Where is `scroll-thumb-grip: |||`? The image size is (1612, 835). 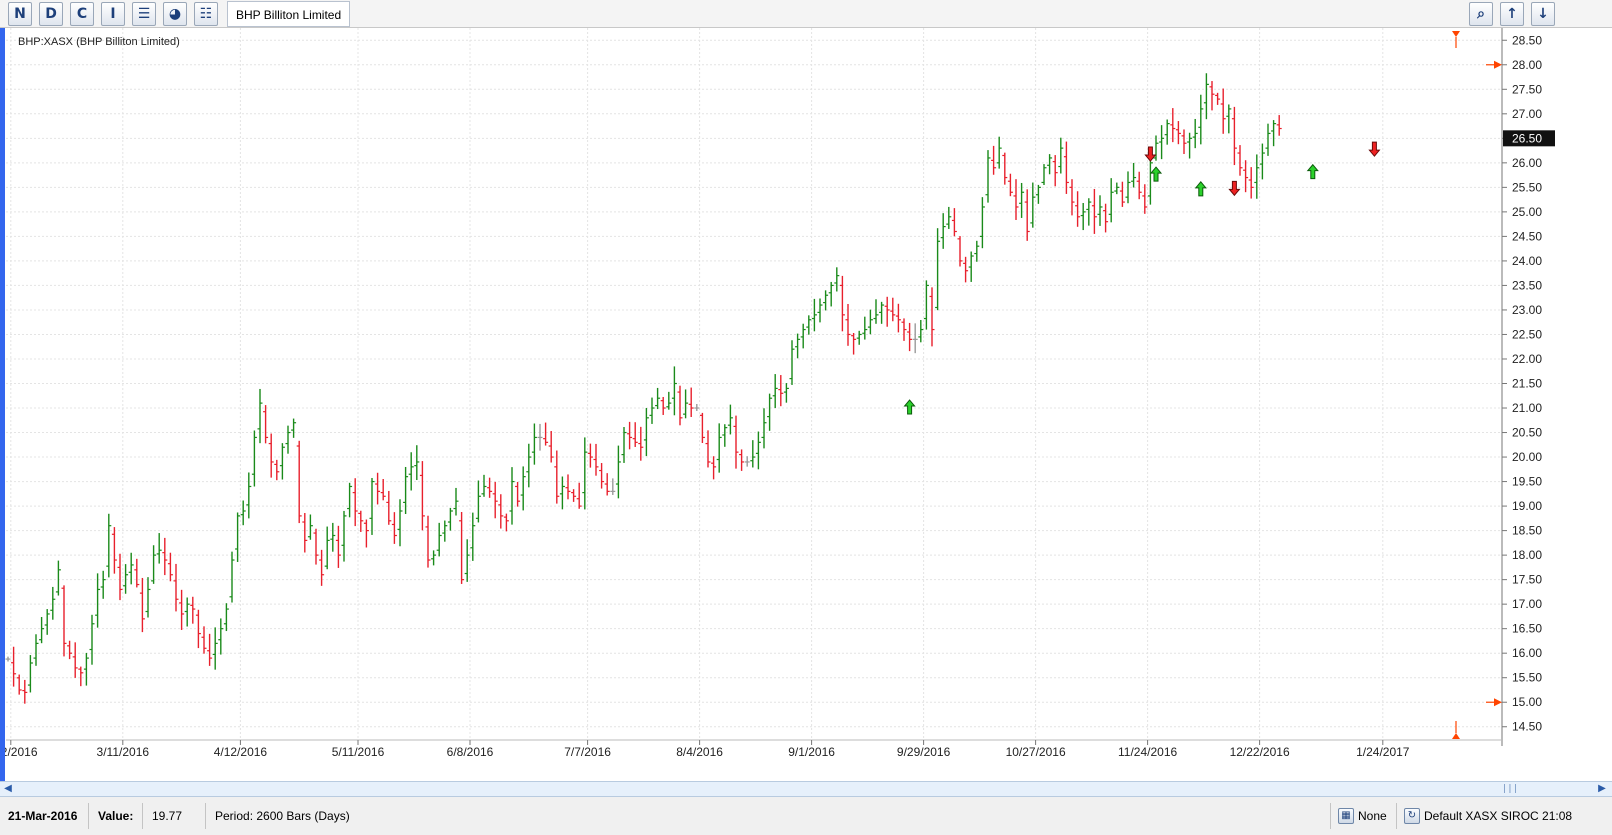 scroll-thumb-grip: ||| is located at coordinates (1510, 789).